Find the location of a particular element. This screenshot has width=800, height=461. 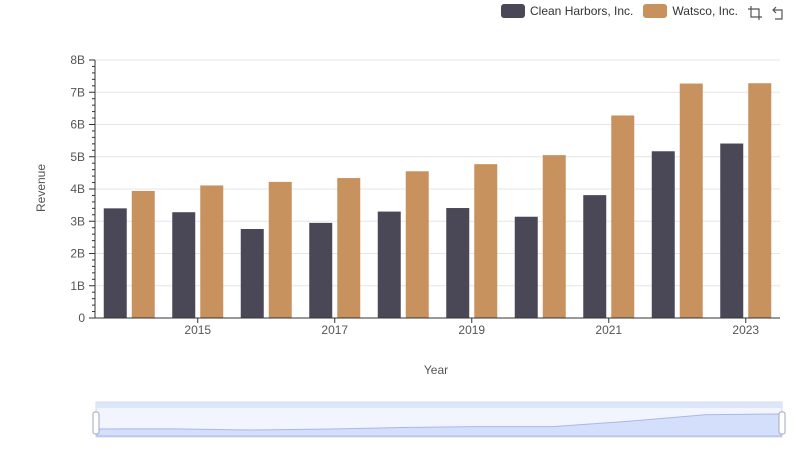

slider-handle-right is located at coordinates (782, 423).